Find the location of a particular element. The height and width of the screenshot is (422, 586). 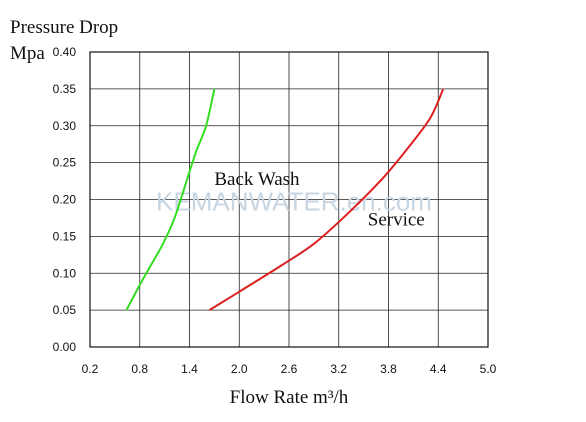

x-tick-labels: 0.2 0.8 1.4 2.0 2.6 3.2 3.8 4.4 5.0 is located at coordinates (289, 369).